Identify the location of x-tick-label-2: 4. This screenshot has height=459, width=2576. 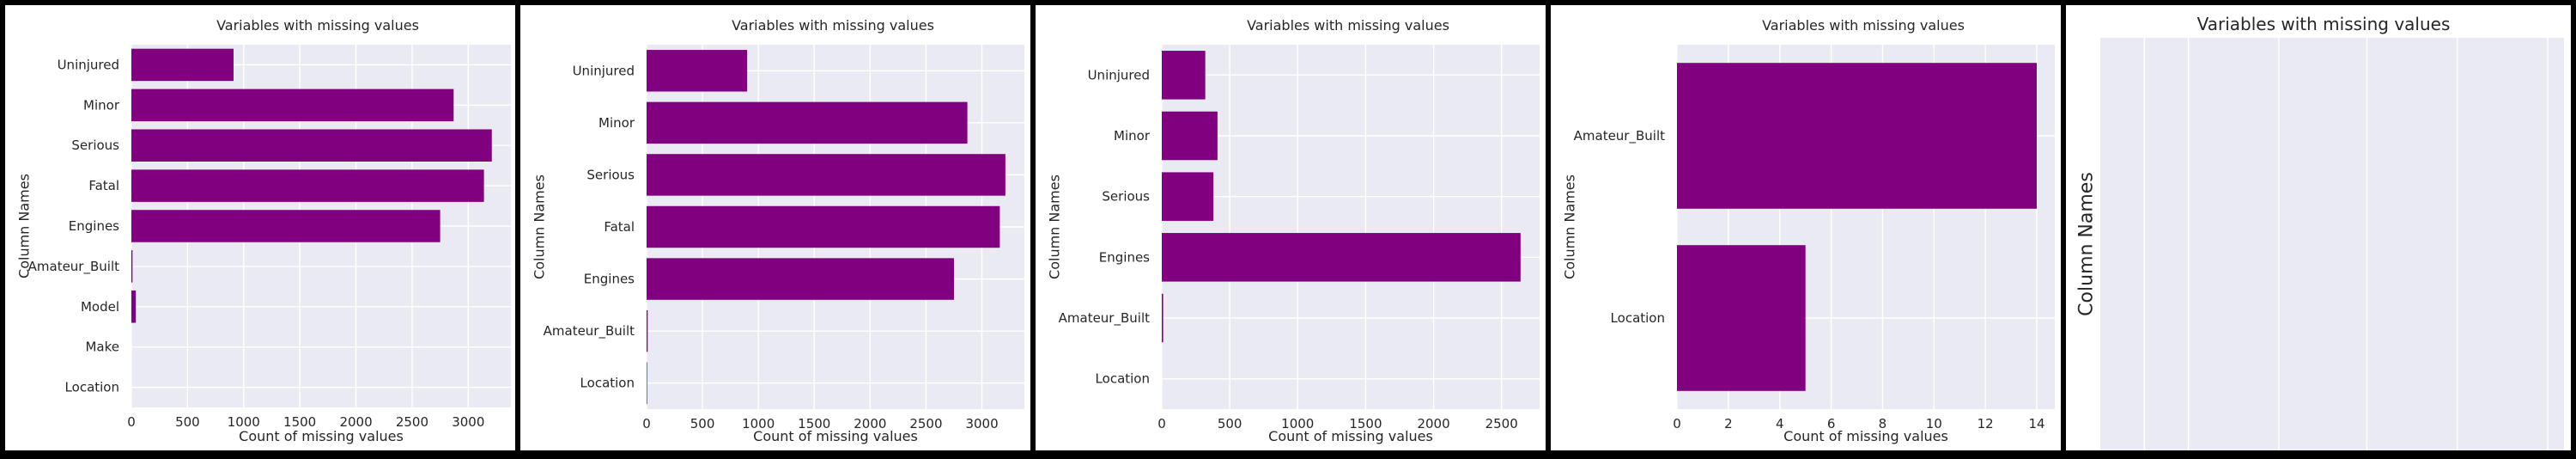
(1780, 423).